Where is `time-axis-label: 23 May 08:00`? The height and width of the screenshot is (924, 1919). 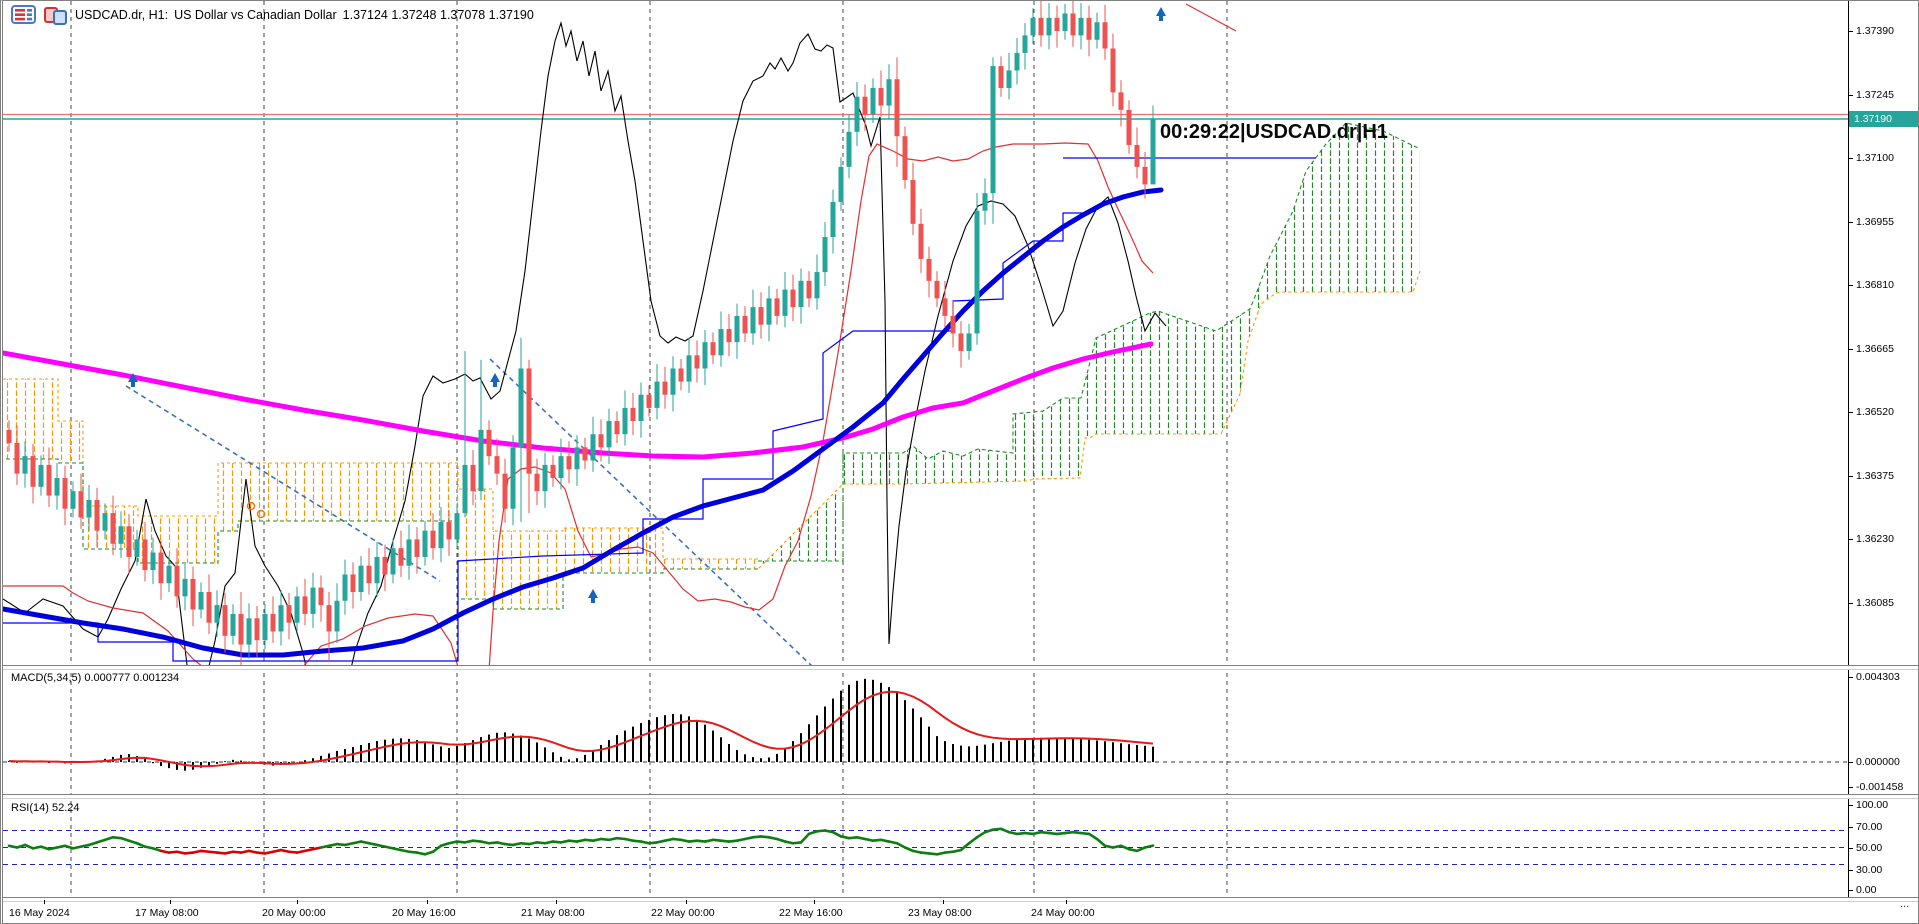 time-axis-label: 23 May 08:00 is located at coordinates (940, 913).